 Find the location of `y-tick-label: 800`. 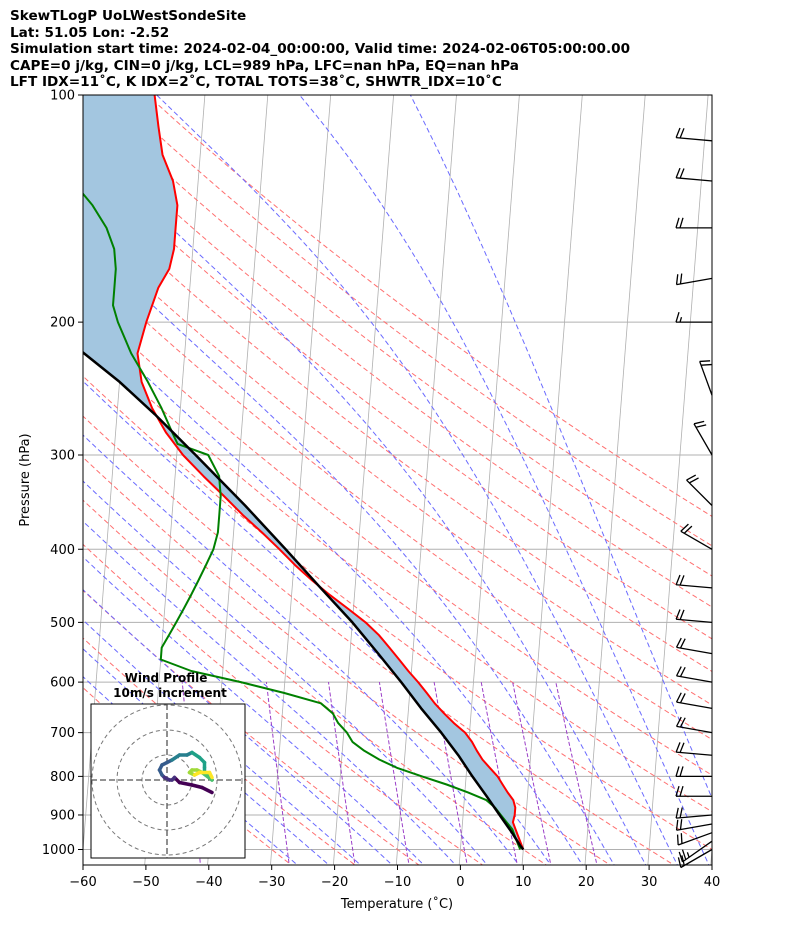

y-tick-label: 800 is located at coordinates (62, 777).